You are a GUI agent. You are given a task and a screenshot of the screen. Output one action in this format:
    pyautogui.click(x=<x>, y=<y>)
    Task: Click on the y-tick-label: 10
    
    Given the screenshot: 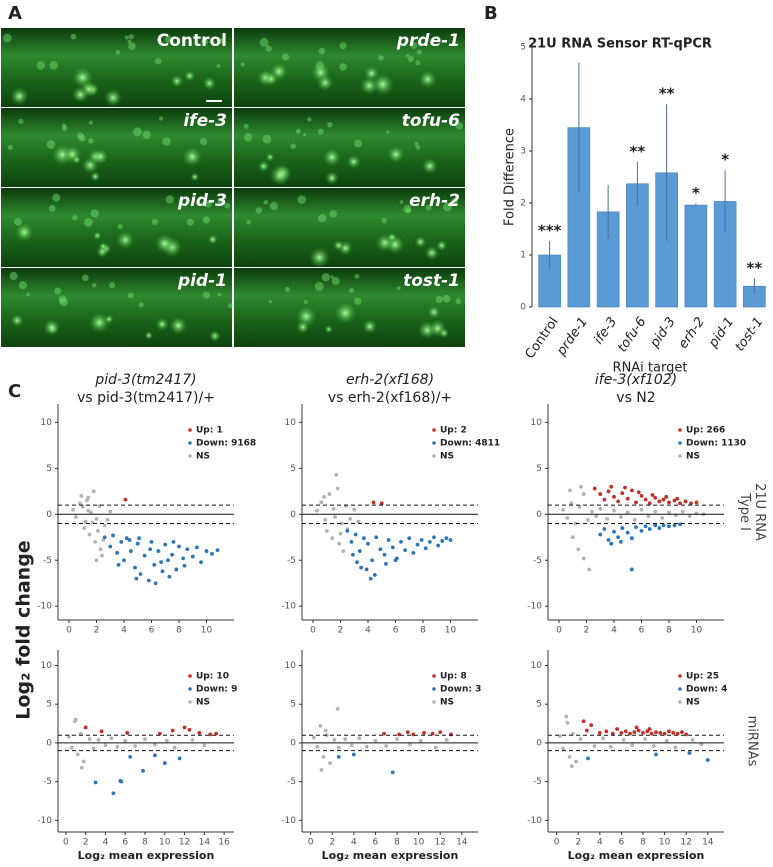 What is the action you would take?
    pyautogui.click(x=47, y=666)
    